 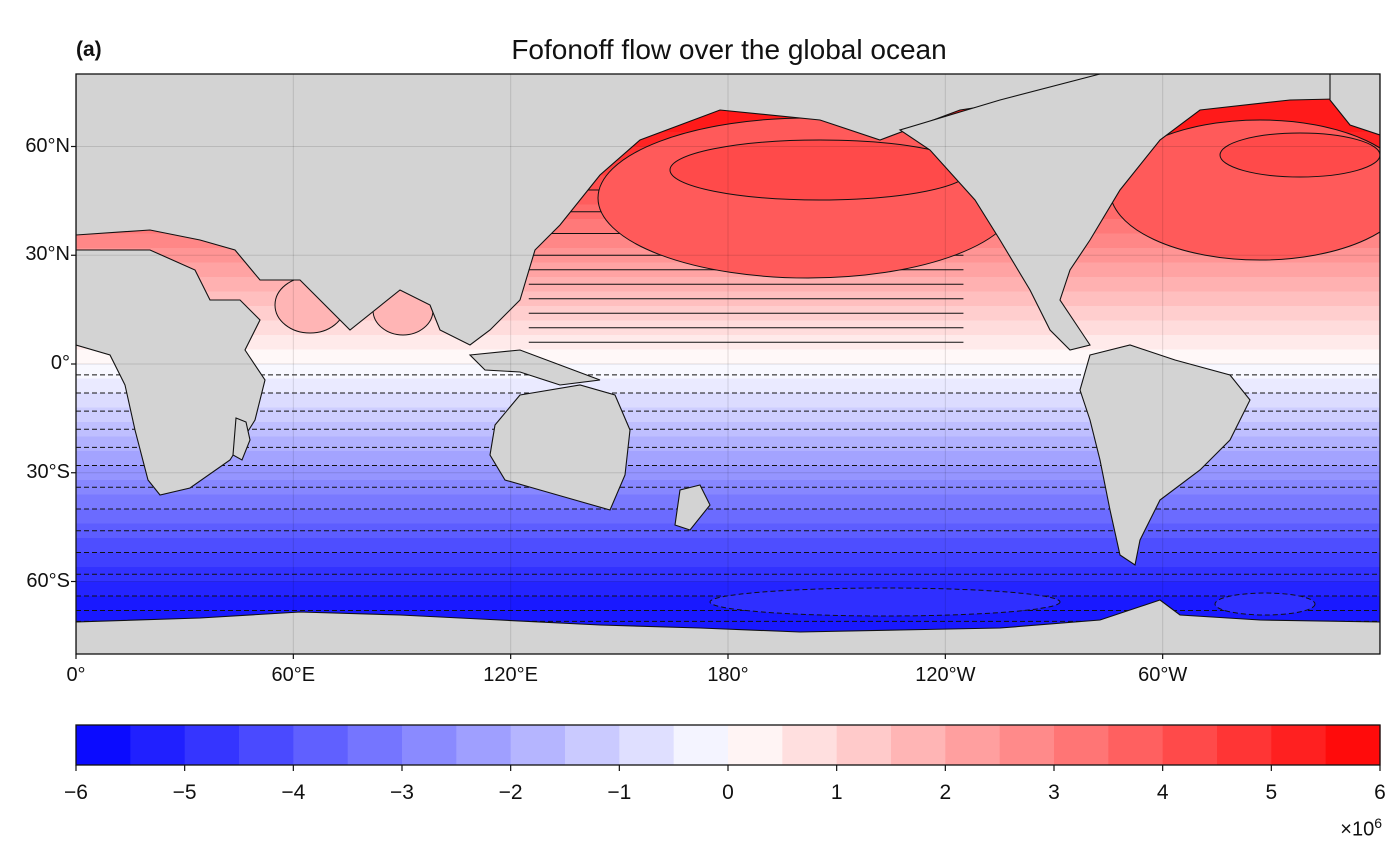 I want to click on africa-land, so click(x=171, y=372).